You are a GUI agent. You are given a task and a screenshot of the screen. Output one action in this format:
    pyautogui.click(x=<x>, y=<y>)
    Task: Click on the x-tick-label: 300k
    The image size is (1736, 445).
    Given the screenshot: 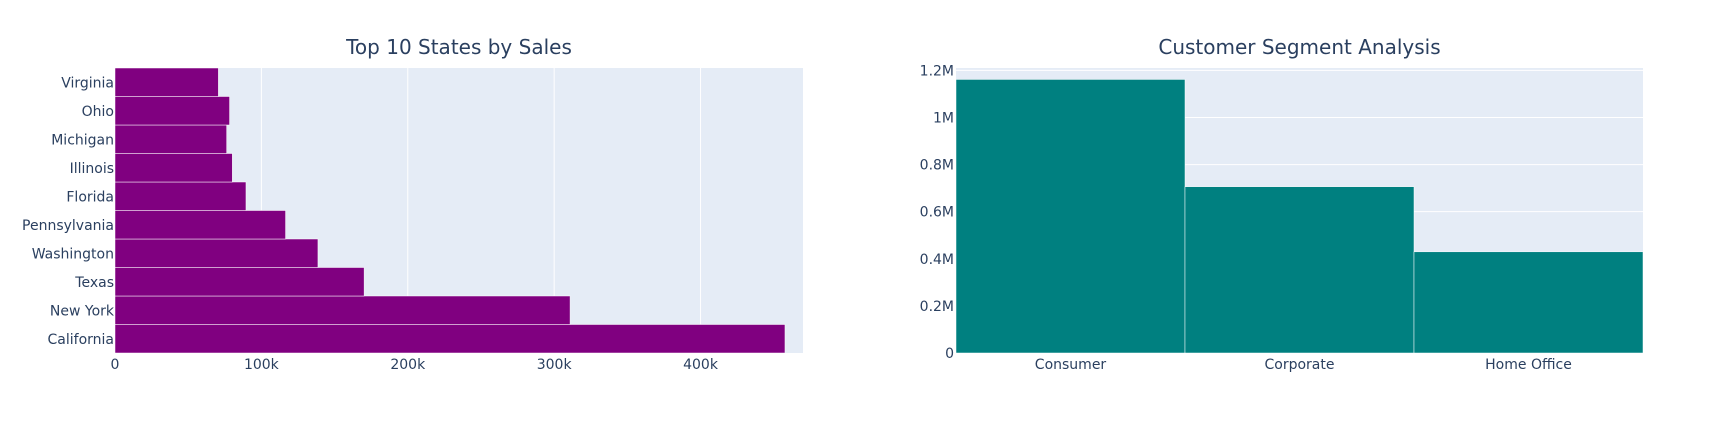 What is the action you would take?
    pyautogui.click(x=555, y=365)
    